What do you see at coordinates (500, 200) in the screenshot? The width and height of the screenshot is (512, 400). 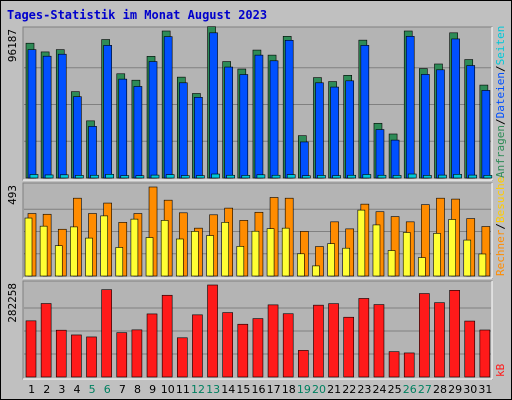 I see `legend-entry: Besuche` at bounding box center [500, 200].